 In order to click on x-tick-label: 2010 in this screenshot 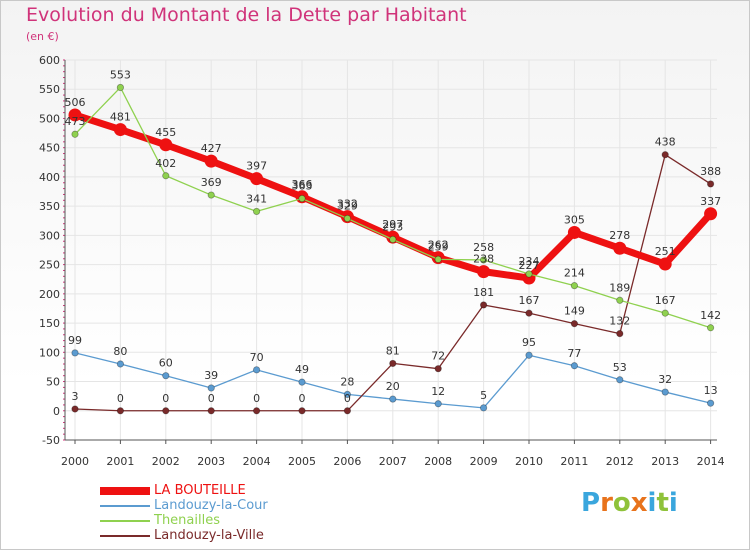, I will do `click(529, 461)`.